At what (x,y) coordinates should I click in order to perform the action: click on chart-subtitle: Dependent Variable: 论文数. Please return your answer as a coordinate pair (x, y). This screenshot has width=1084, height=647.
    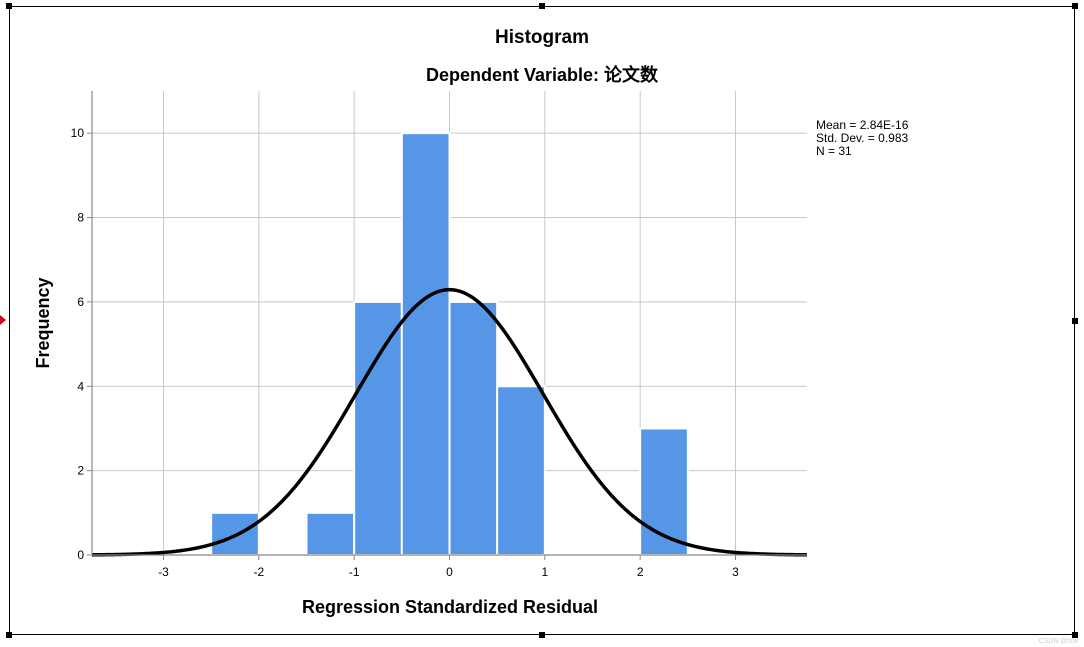
    Looking at the image, I should click on (542, 74).